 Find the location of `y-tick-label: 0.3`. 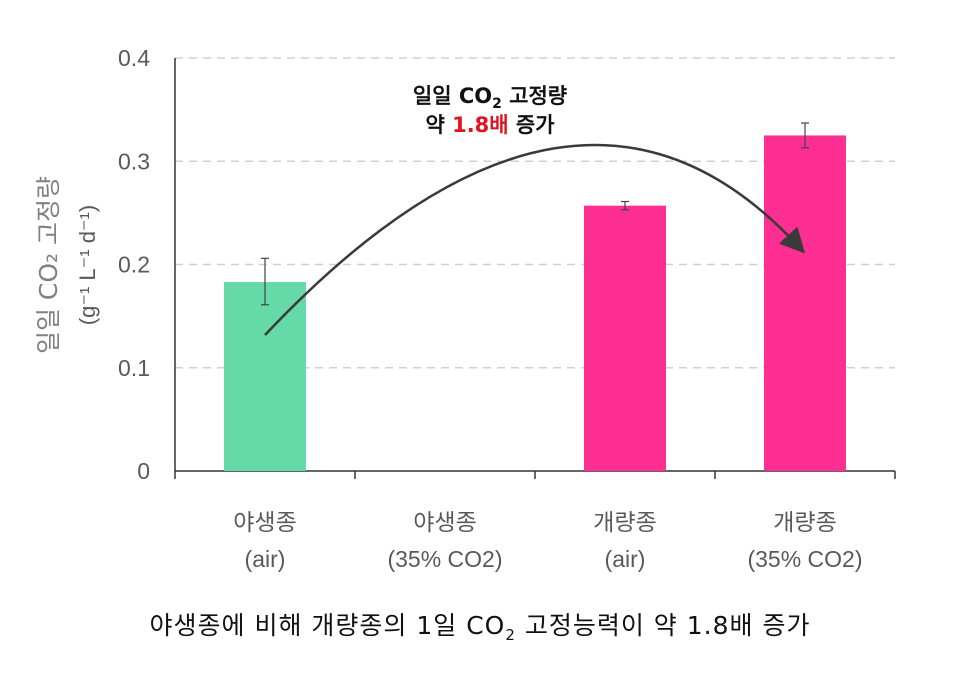

y-tick-label: 0.3 is located at coordinates (134, 161).